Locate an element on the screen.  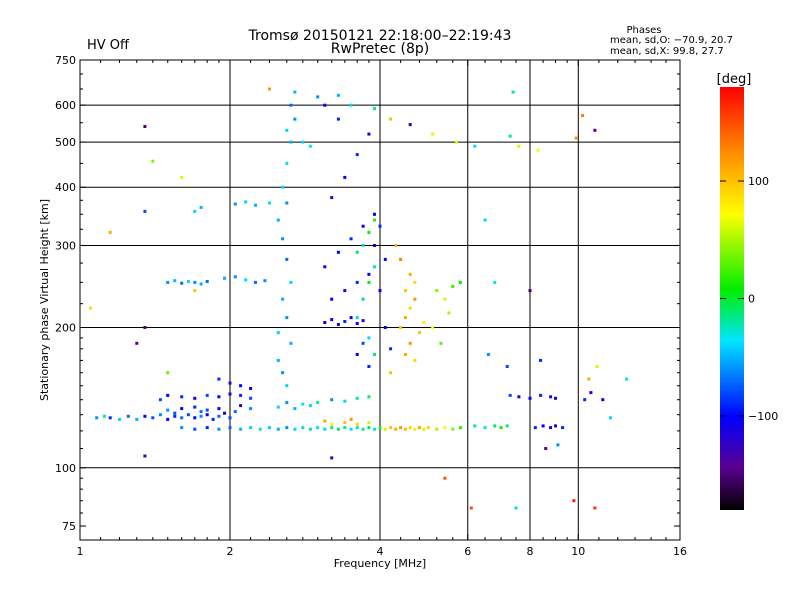
phases-heading: Phases is located at coordinates (643, 30).